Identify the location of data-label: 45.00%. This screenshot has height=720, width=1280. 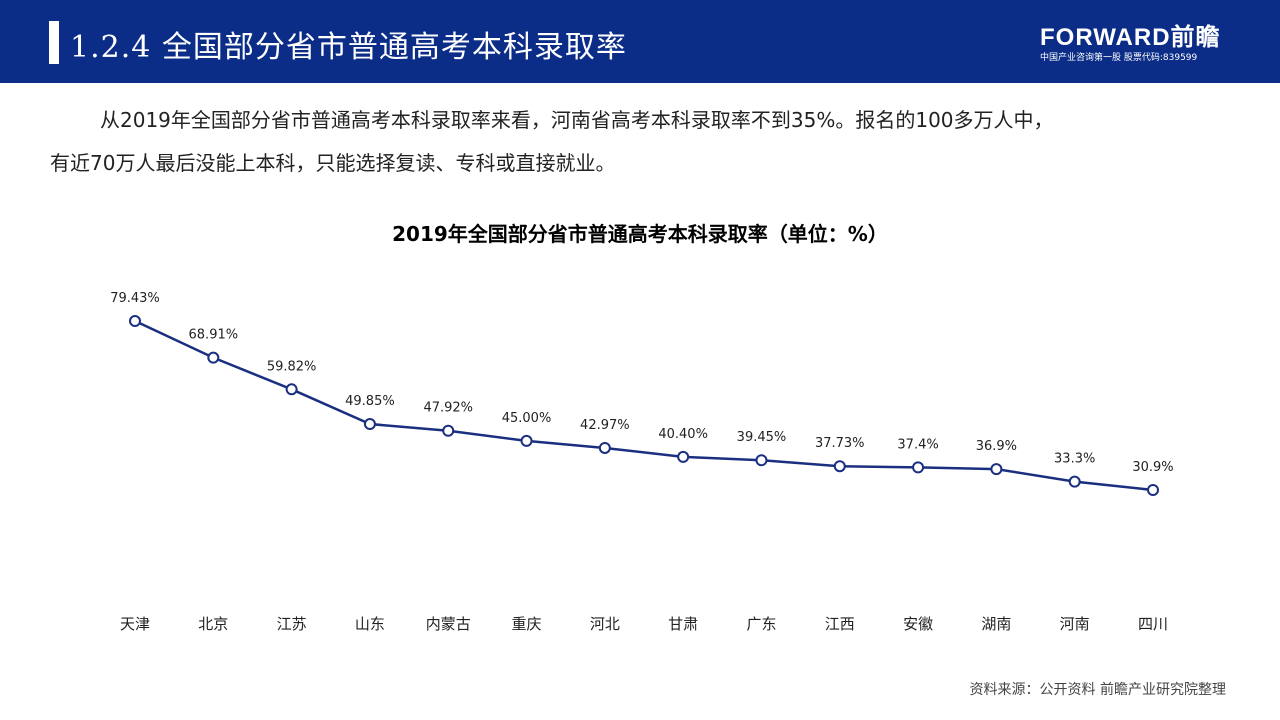
(527, 418).